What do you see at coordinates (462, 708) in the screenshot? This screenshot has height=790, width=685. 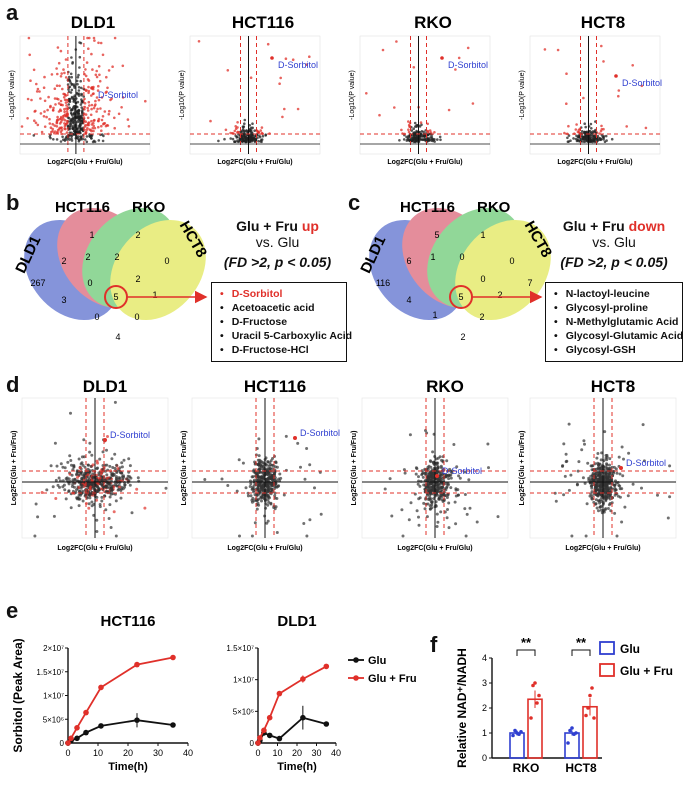 I see `y-axis-label: Relative NAD⁺/NADH` at bounding box center [462, 708].